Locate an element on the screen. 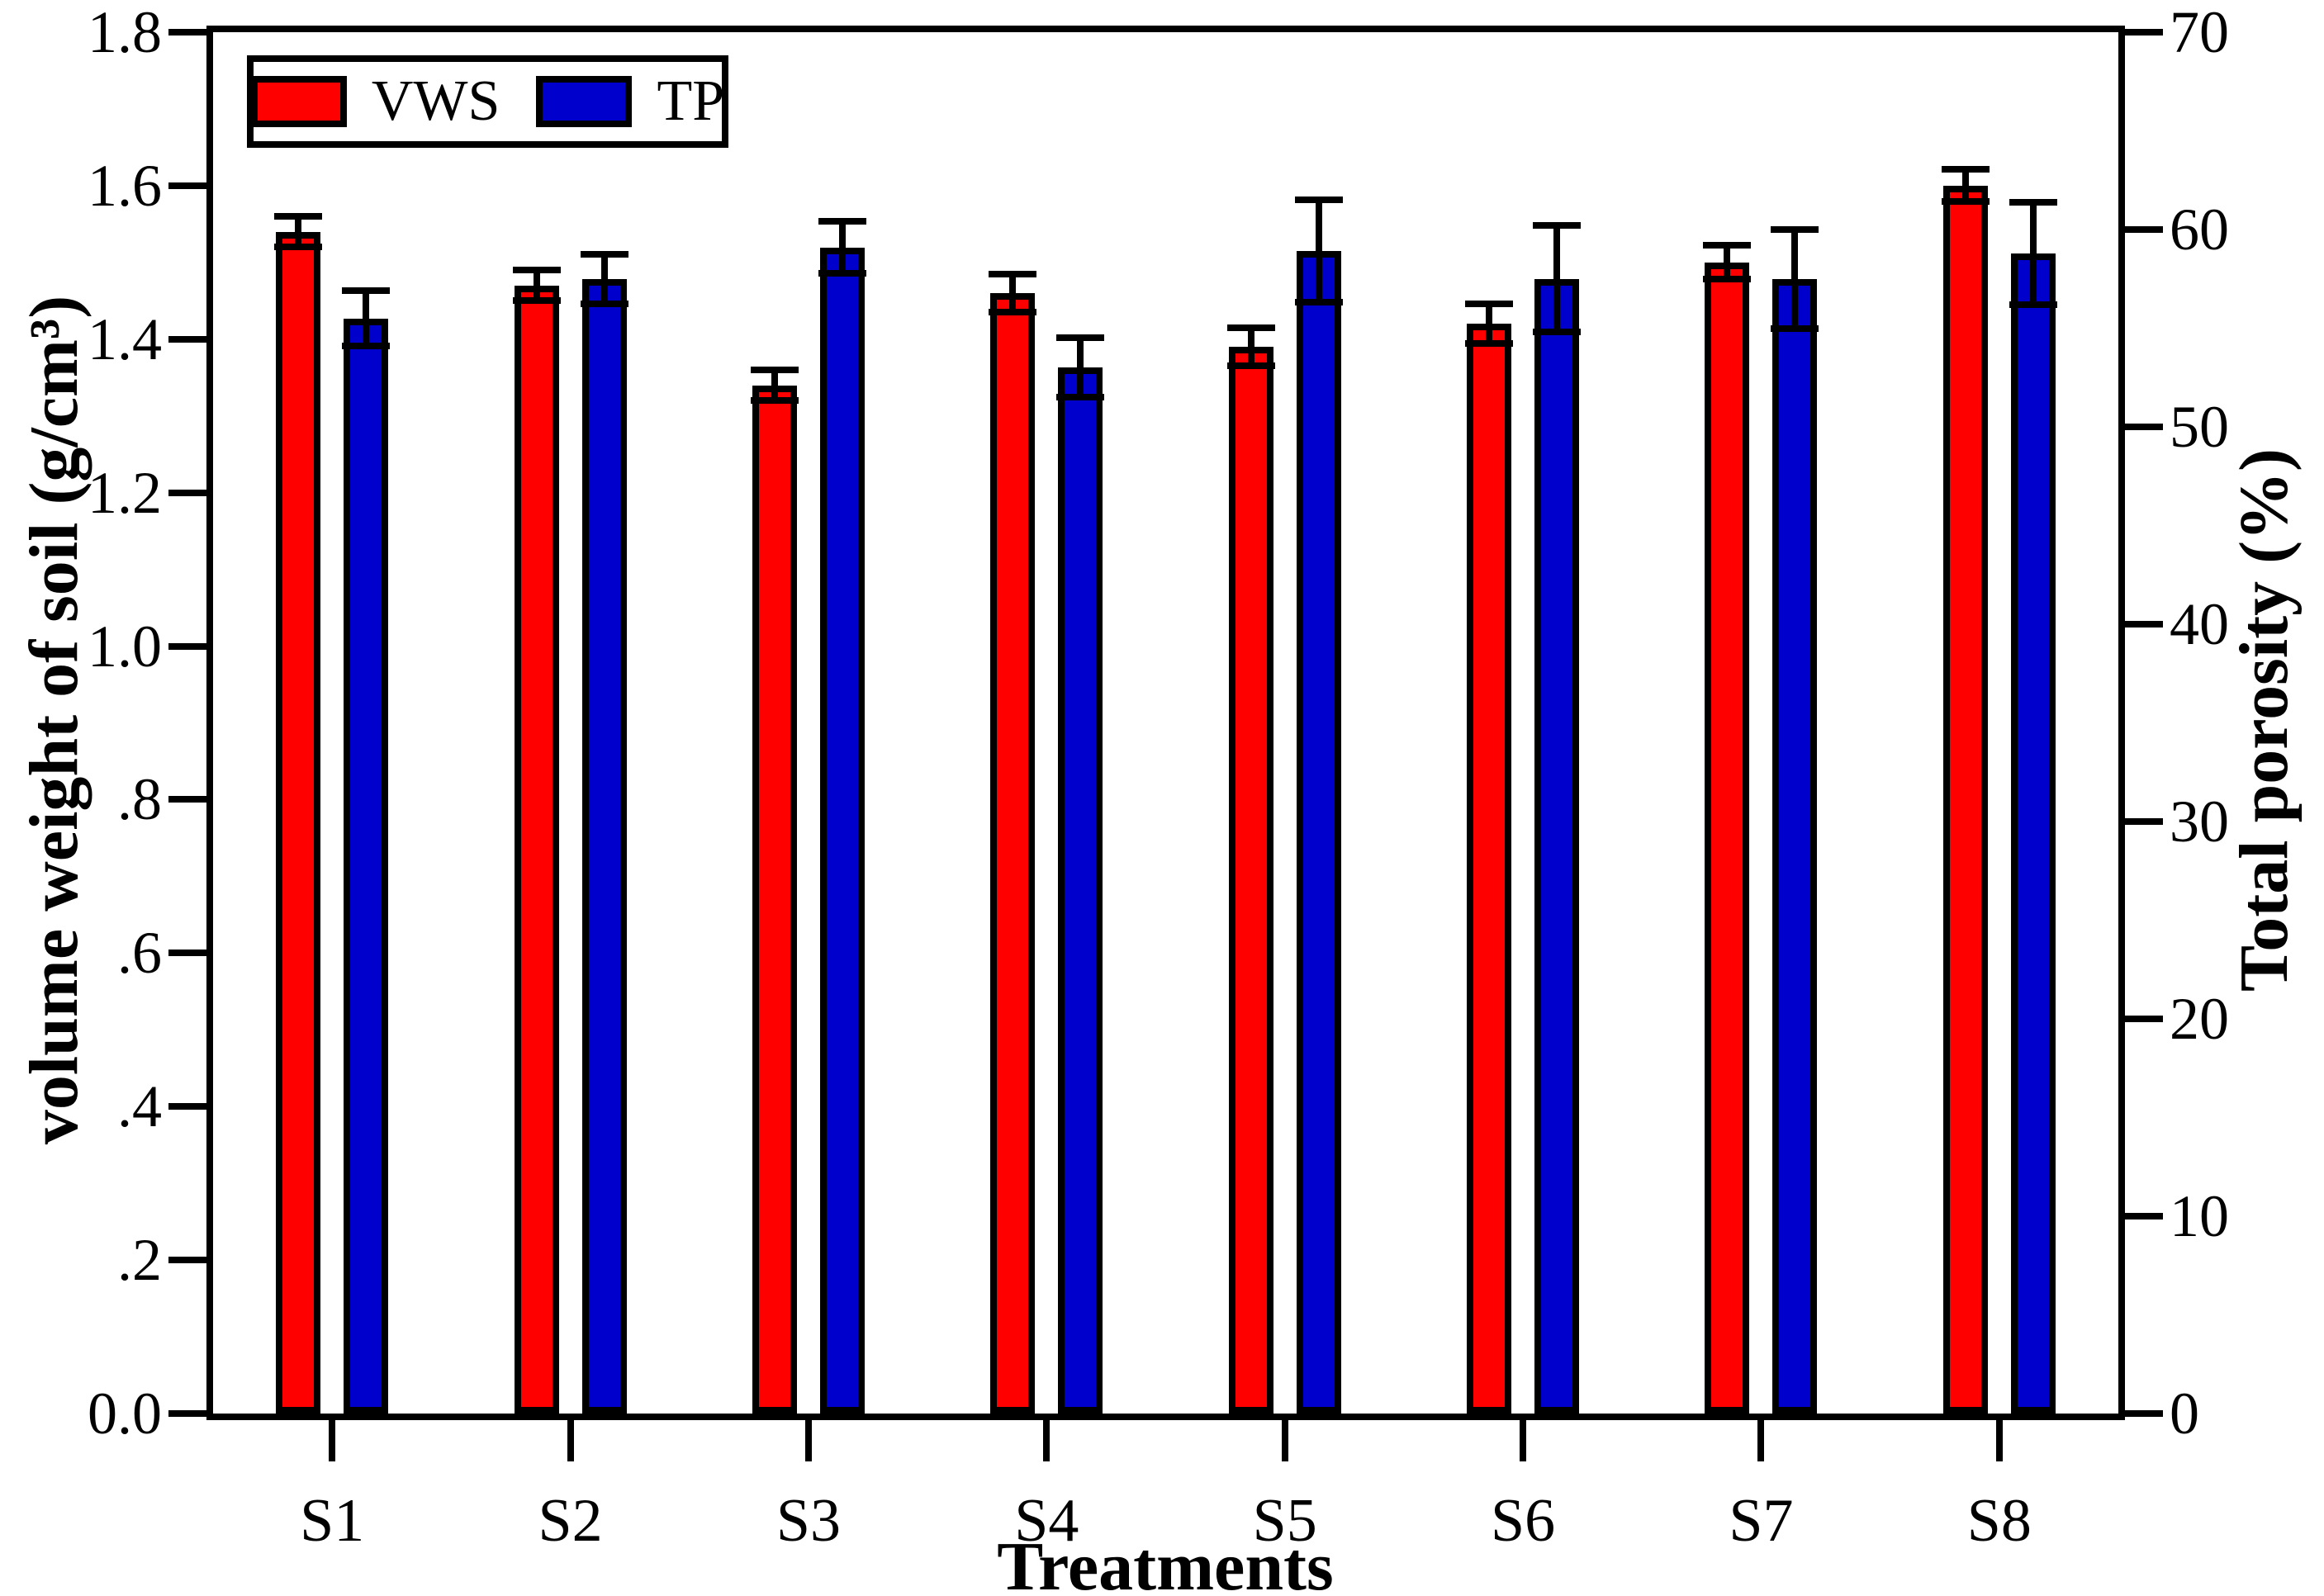  errorbar-cap-bottom-tp-S8 is located at coordinates (2033, 305).